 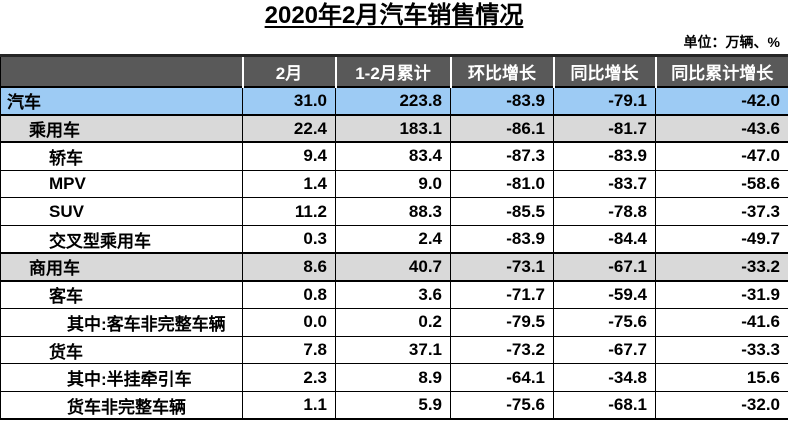 I want to click on cell-value: 8.9, so click(x=393, y=378).